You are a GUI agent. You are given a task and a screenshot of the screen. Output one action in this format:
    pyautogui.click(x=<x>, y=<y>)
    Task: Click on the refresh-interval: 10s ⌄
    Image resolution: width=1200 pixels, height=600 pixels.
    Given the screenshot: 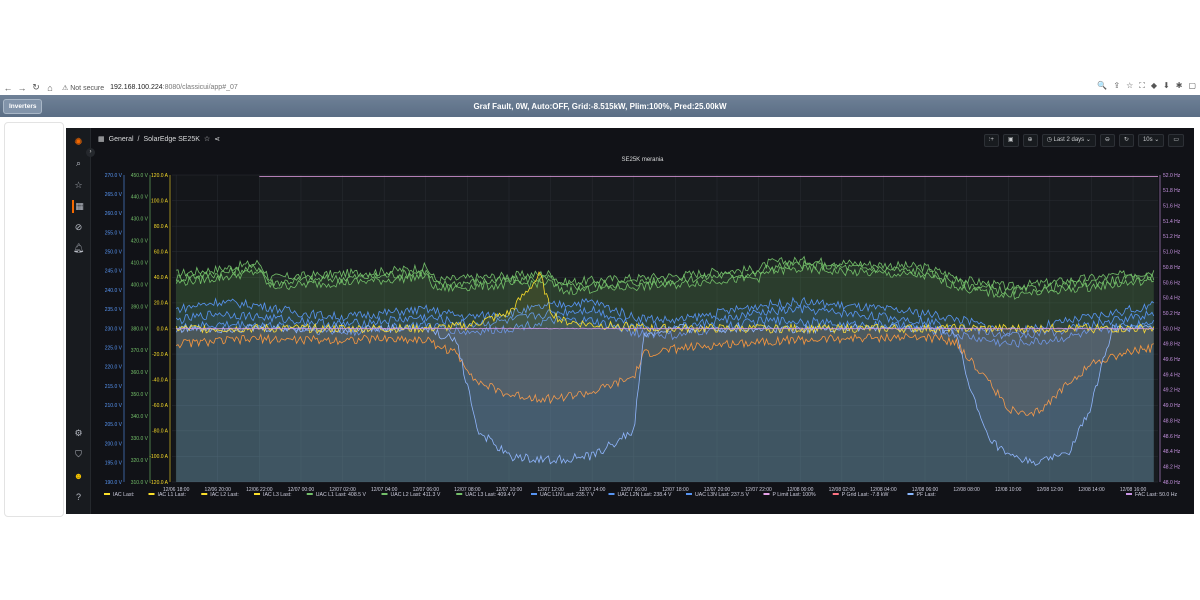 What is the action you would take?
    pyautogui.click(x=1151, y=140)
    